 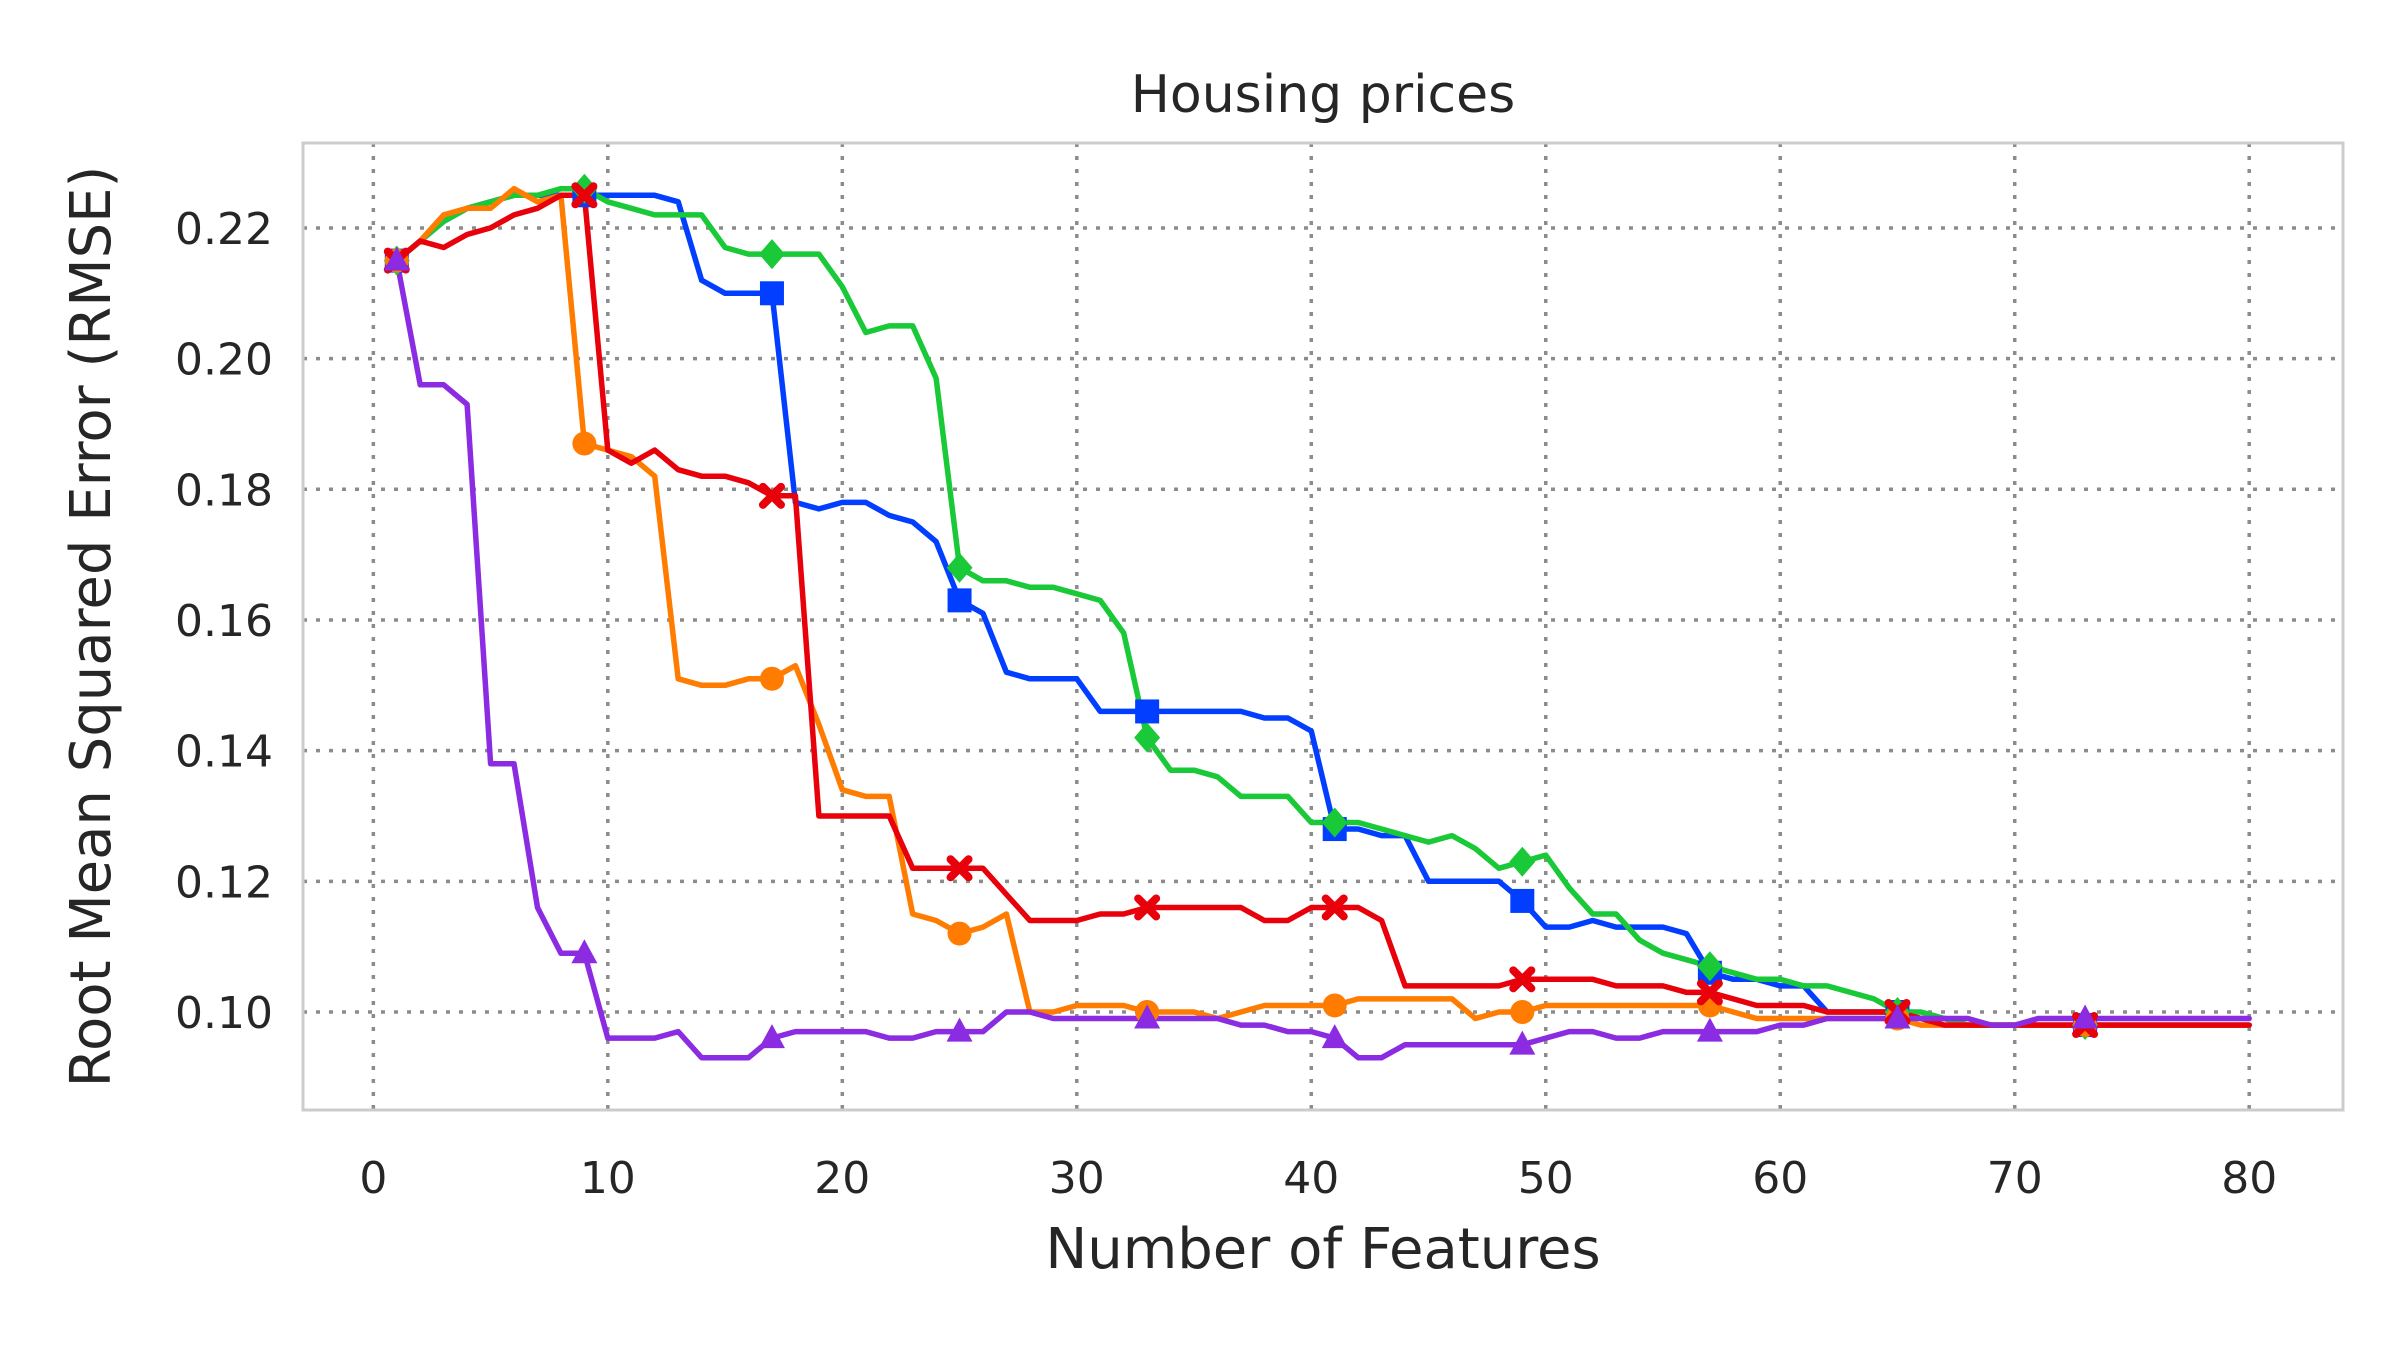 What do you see at coordinates (373, 1178) in the screenshot?
I see `x-tick-label: 0` at bounding box center [373, 1178].